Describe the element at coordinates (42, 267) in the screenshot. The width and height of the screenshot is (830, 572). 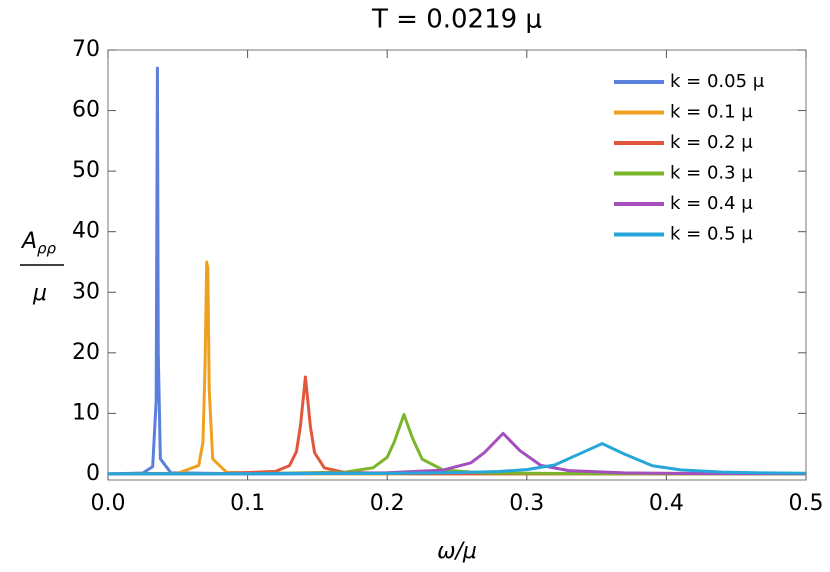
I see `y-axis-label: A ρρ μ` at that location.